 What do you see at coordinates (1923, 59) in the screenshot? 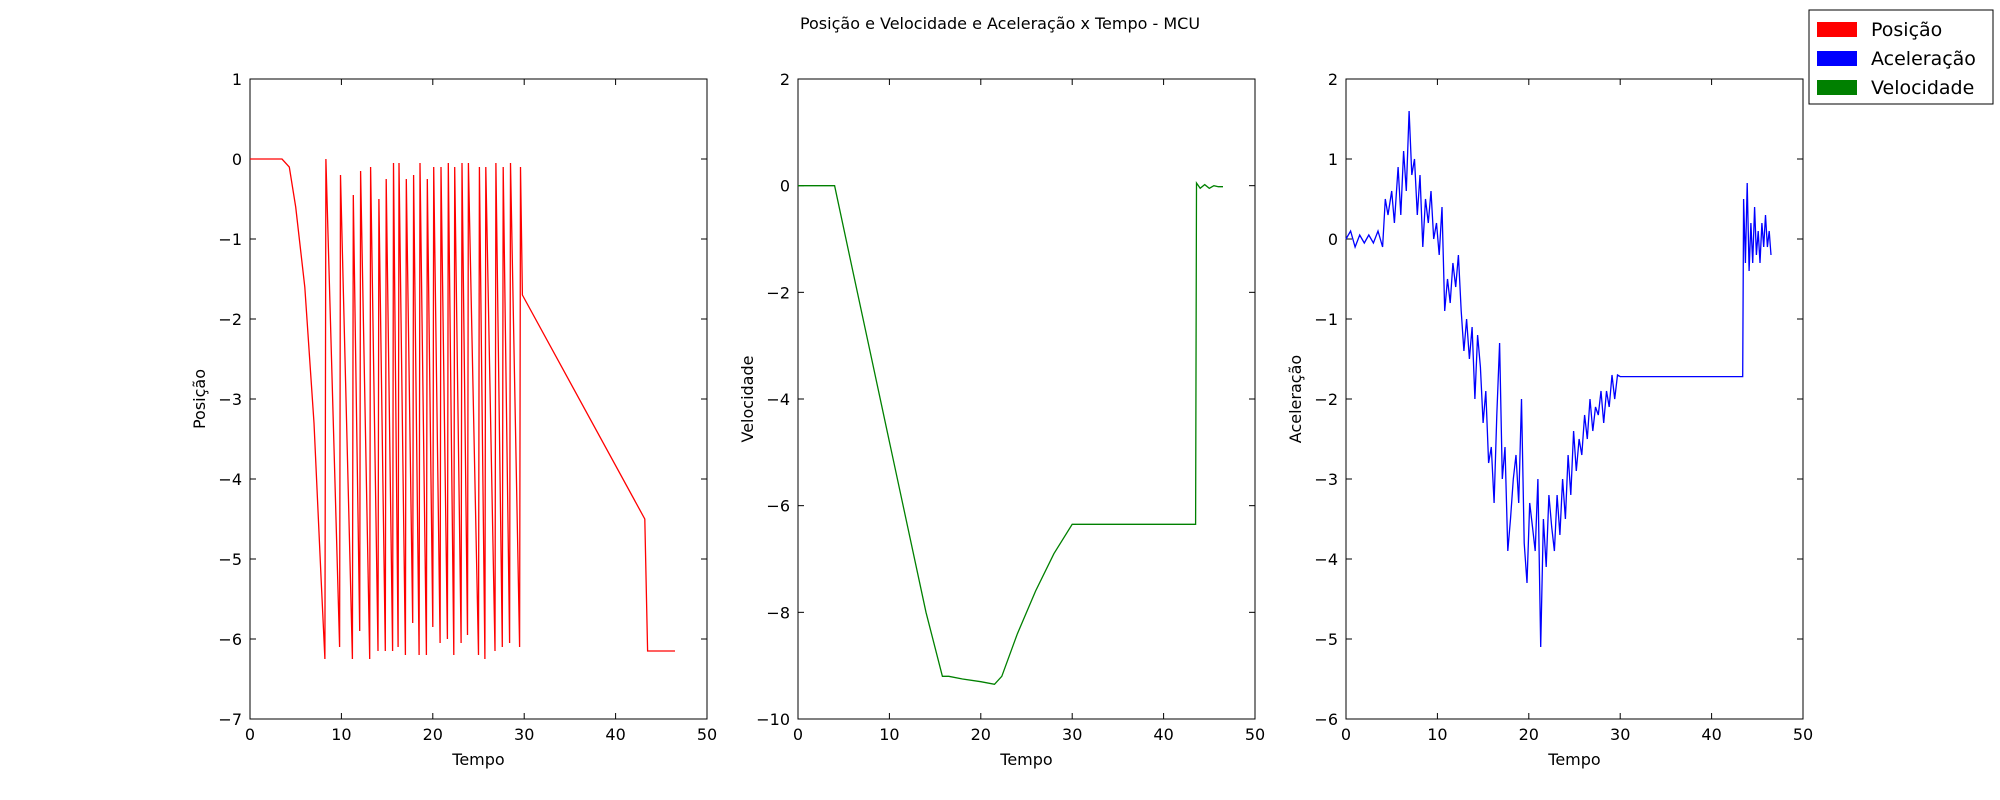
I see `legend-label: Aceleração` at bounding box center [1923, 59].